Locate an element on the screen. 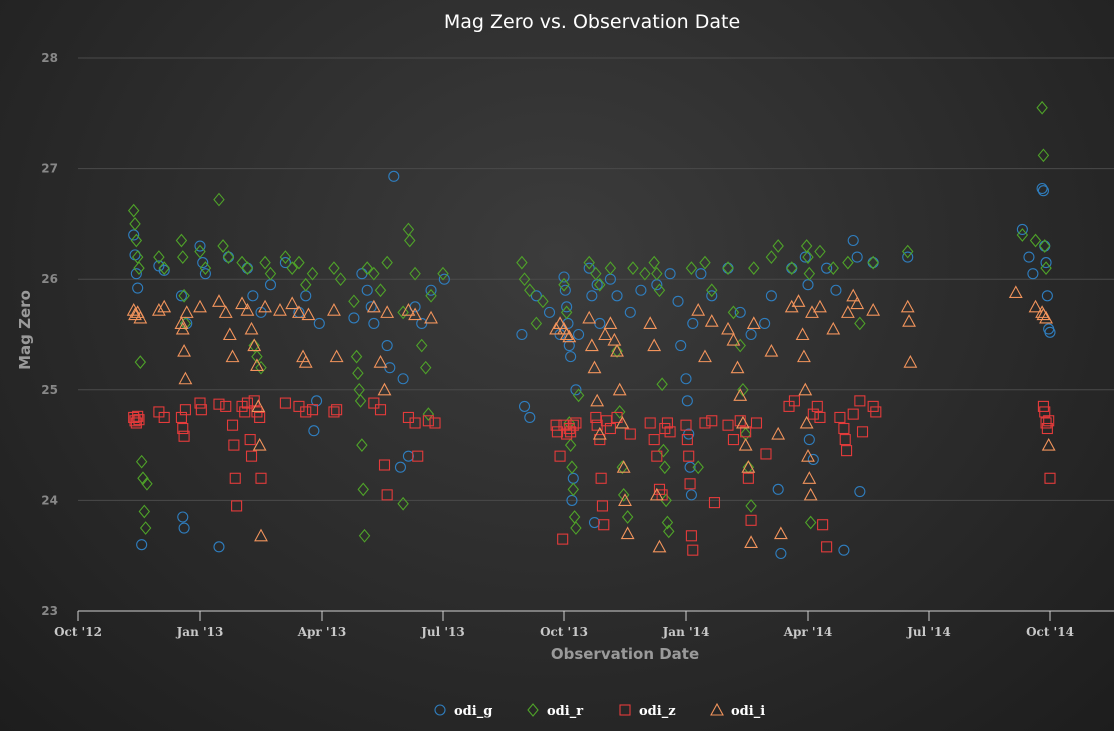 This screenshot has height=731, width=1114. legend-marker-odi_z is located at coordinates (625, 710).